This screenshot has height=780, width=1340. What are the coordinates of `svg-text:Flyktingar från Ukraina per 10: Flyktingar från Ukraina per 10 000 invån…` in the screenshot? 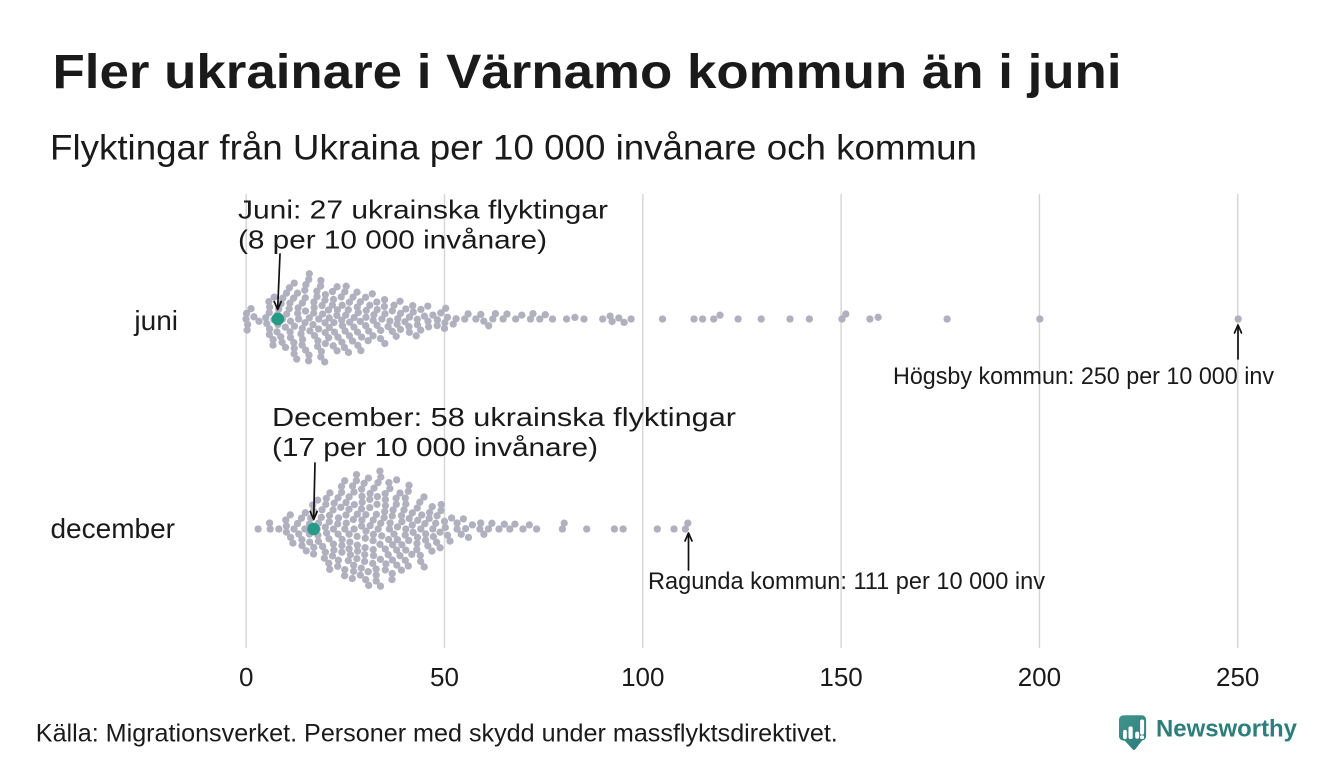 It's located at (513, 148).